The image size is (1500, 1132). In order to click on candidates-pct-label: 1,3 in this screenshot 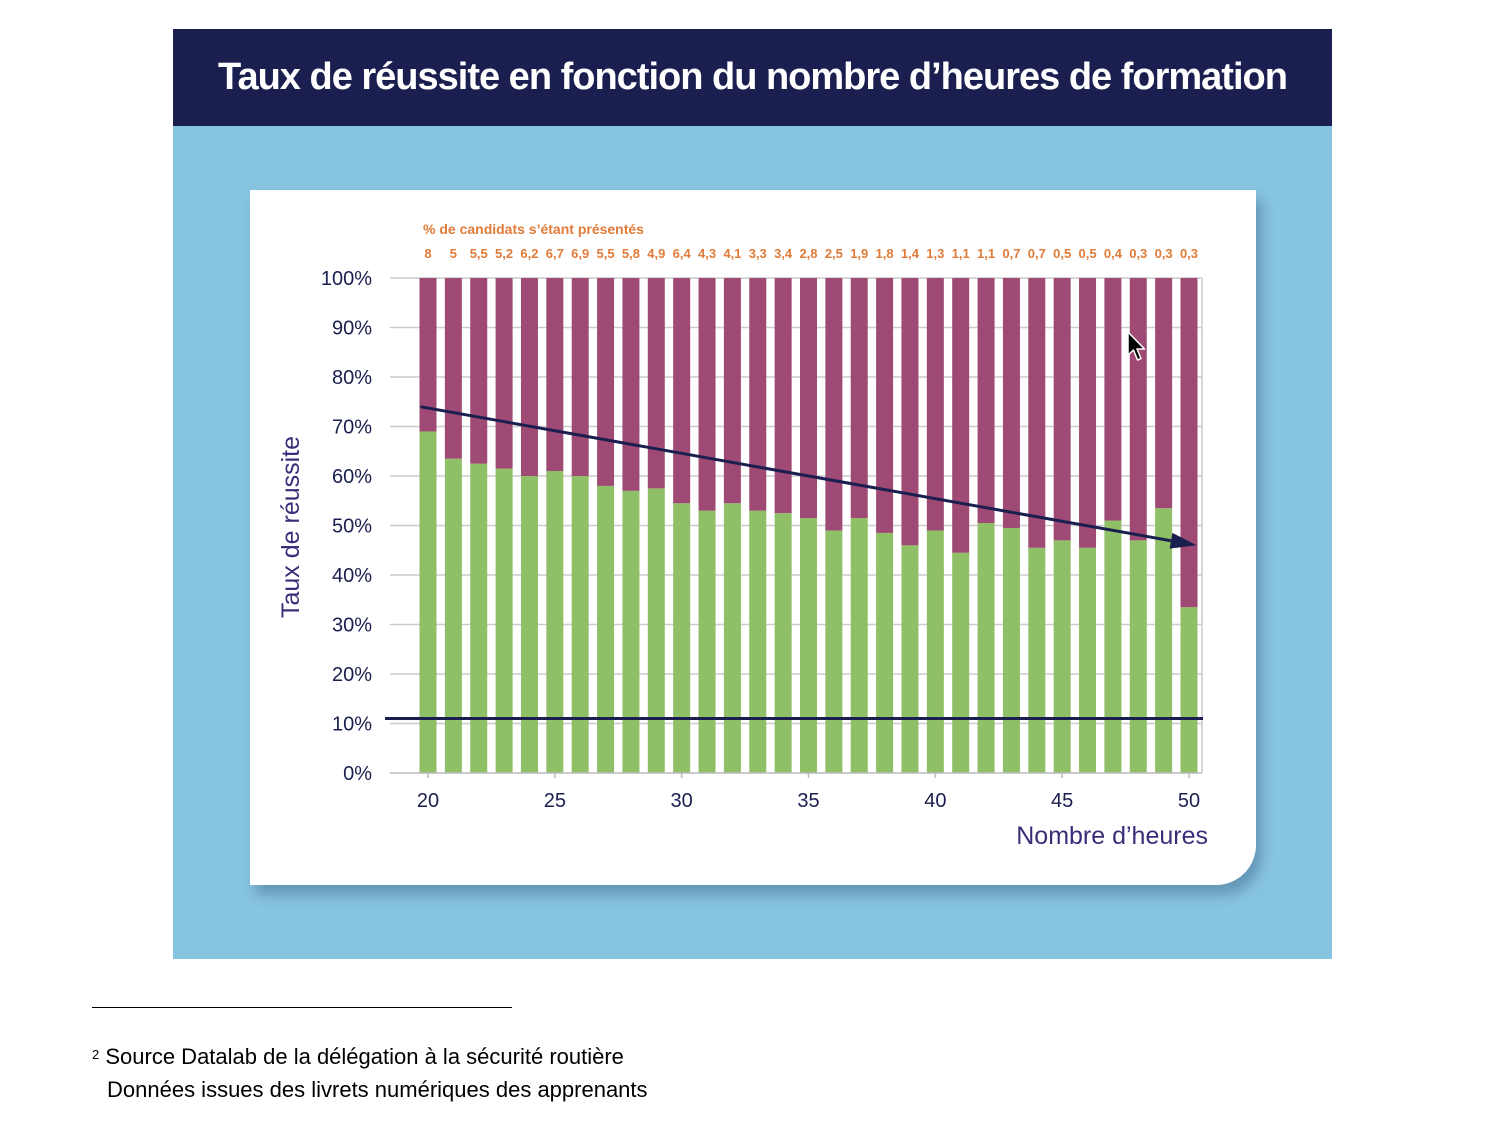, I will do `click(935, 253)`.